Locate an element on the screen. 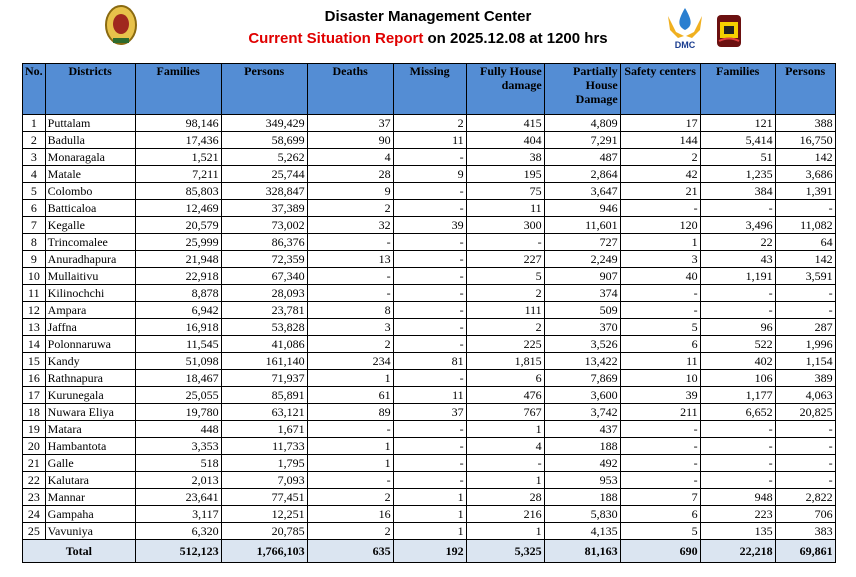  table-cell: 2,822 is located at coordinates (805, 497).